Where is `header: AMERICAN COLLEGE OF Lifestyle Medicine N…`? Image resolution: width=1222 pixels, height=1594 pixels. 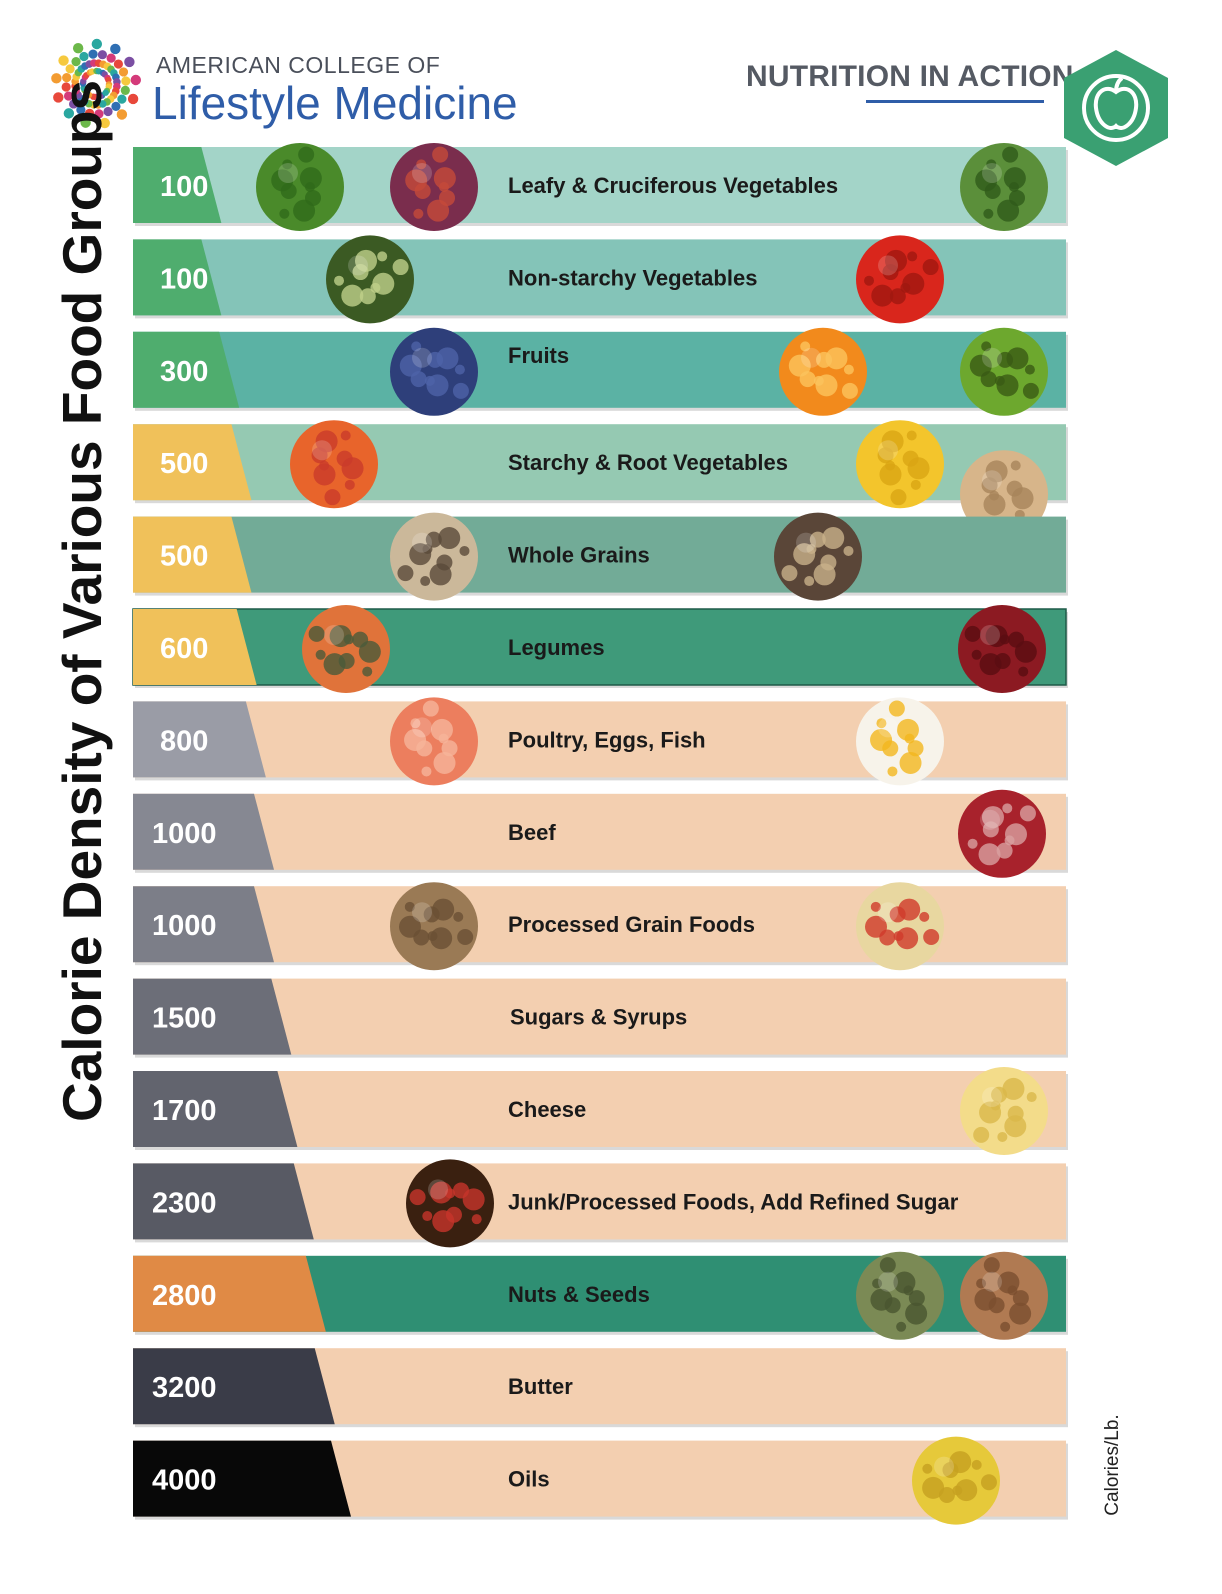 header: AMERICAN COLLEGE OF Lifestyle Medicine N… is located at coordinates (611, 83).